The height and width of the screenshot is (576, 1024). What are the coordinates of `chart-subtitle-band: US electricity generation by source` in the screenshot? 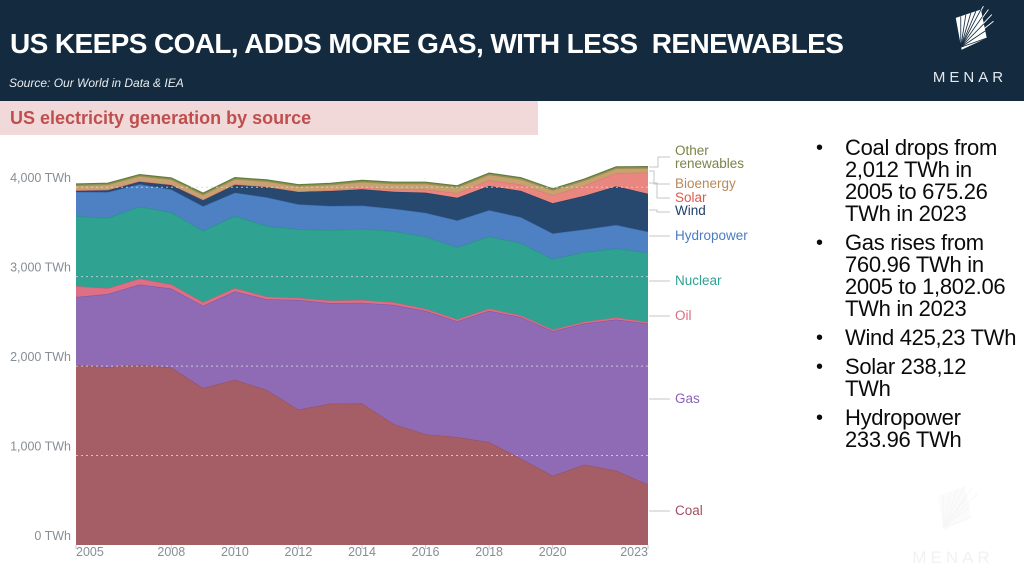 It's located at (269, 118).